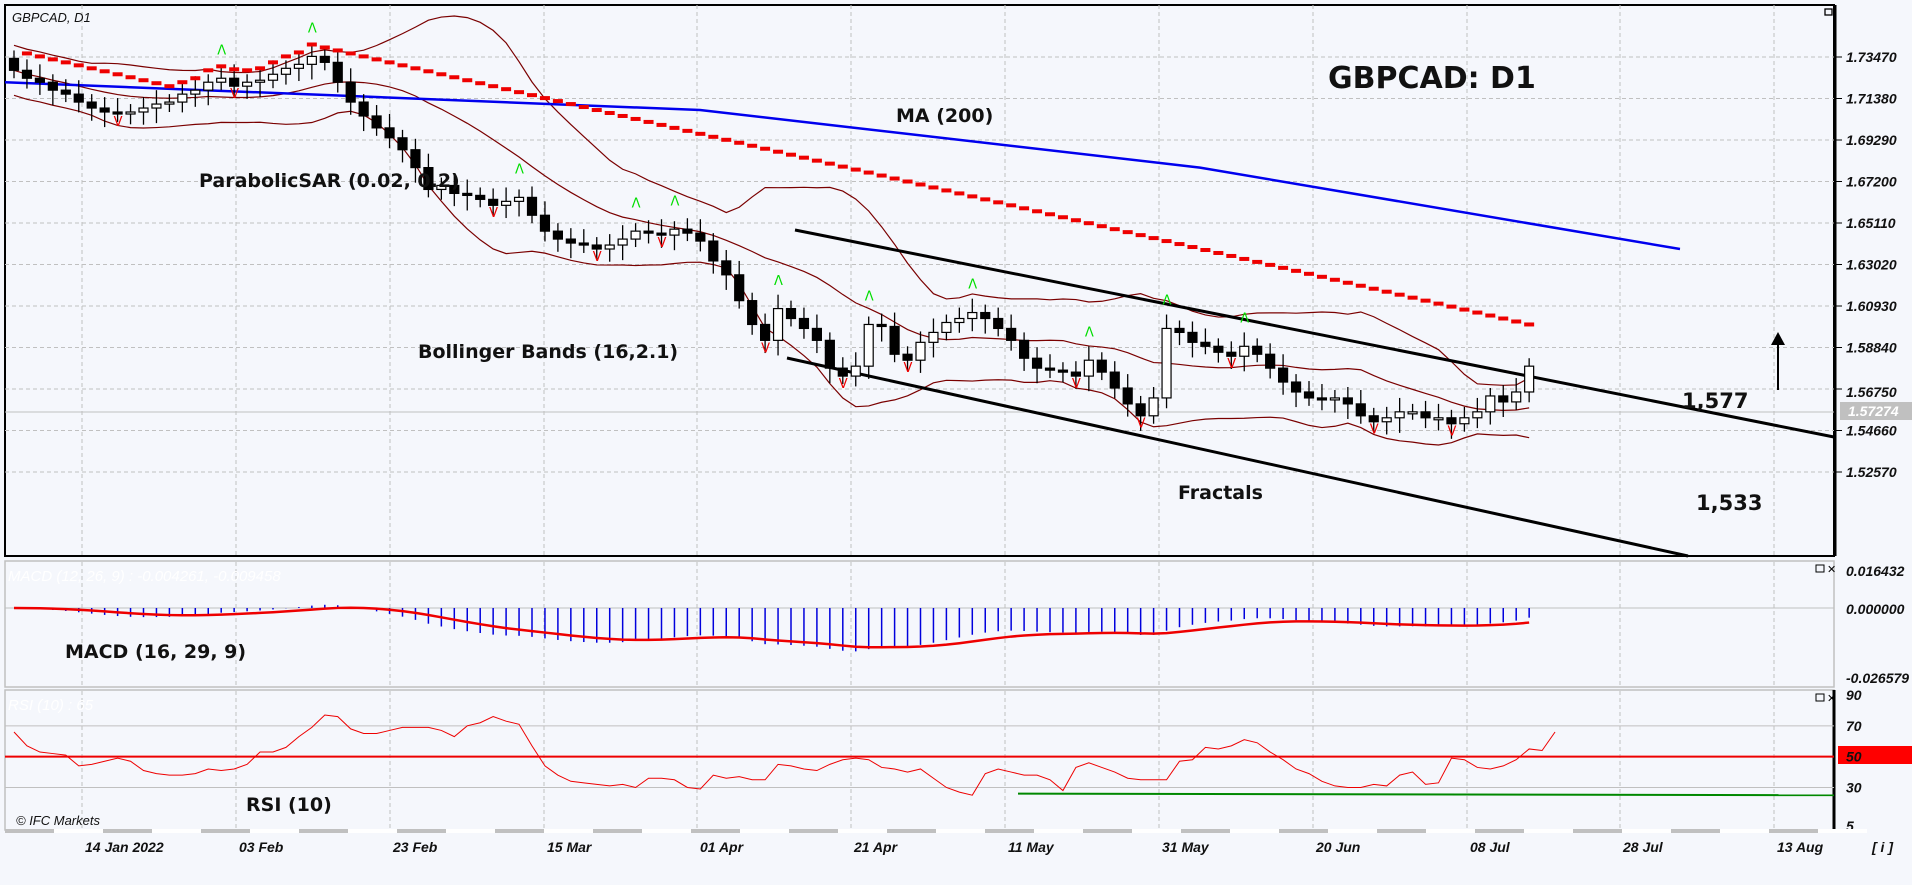 This screenshot has width=1912, height=885. What do you see at coordinates (1875, 571) in the screenshot?
I see `svg-text: 0.016432` at bounding box center [1875, 571].